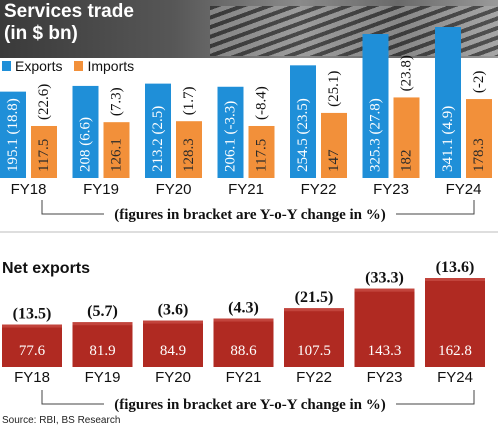 This screenshot has width=498, height=432. What do you see at coordinates (29, 189) in the screenshot?
I see `tick-label-top-FY18: FY18` at bounding box center [29, 189].